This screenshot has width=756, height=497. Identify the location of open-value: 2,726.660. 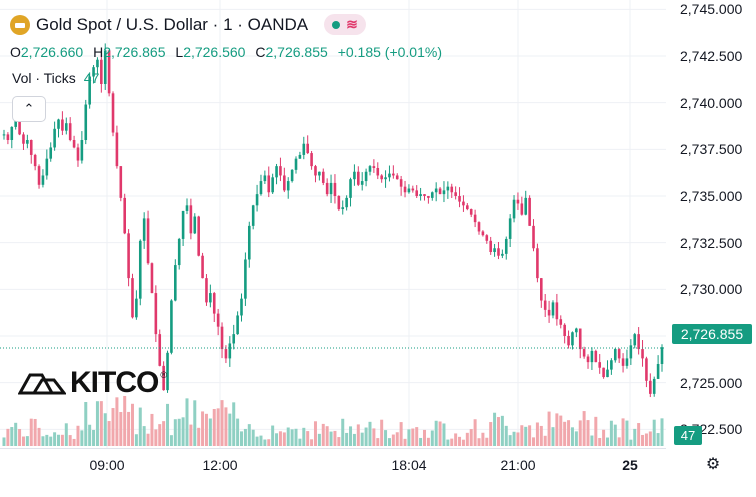
(52, 52).